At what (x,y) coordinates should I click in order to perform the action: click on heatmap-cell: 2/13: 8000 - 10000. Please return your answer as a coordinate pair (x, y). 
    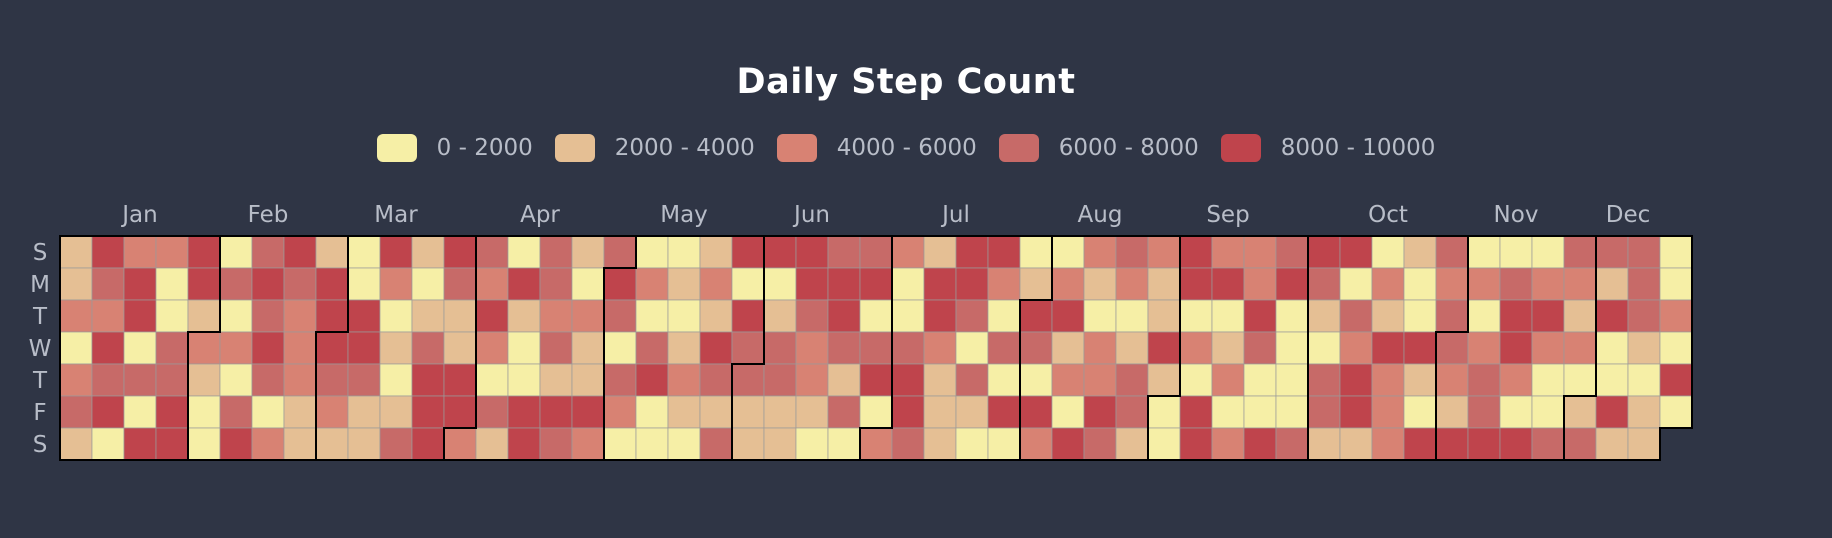
    Looking at the image, I should click on (268, 284).